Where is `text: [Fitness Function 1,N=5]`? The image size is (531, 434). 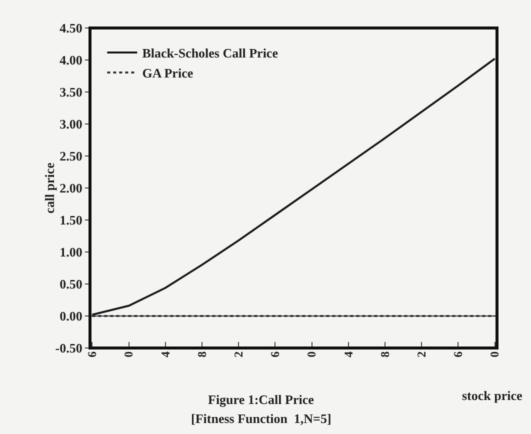 text: [Fitness Function 1,N=5] is located at coordinates (261, 418).